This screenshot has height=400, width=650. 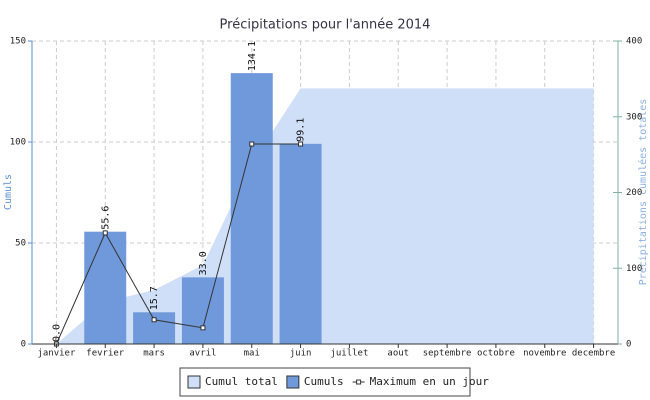 What do you see at coordinates (18, 143) in the screenshot?
I see `y-tick-label: 100` at bounding box center [18, 143].